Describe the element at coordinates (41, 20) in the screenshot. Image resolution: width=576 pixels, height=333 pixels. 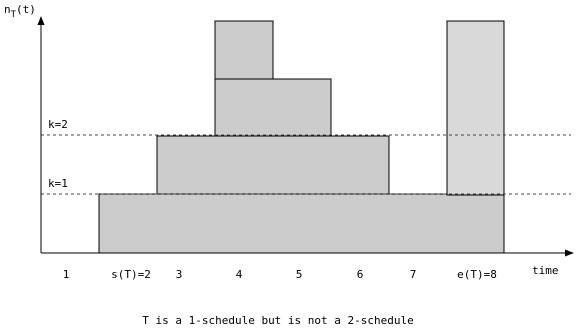
I see `y-axis-arrow-icon` at that location.